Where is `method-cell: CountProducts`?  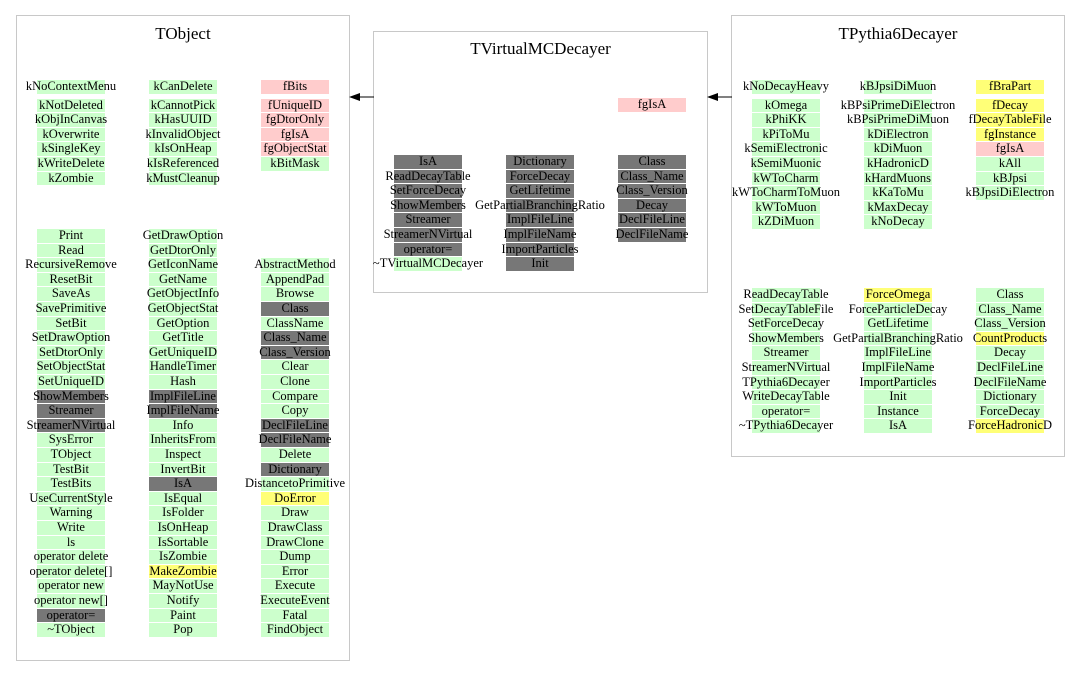 method-cell: CountProducts is located at coordinates (1010, 338).